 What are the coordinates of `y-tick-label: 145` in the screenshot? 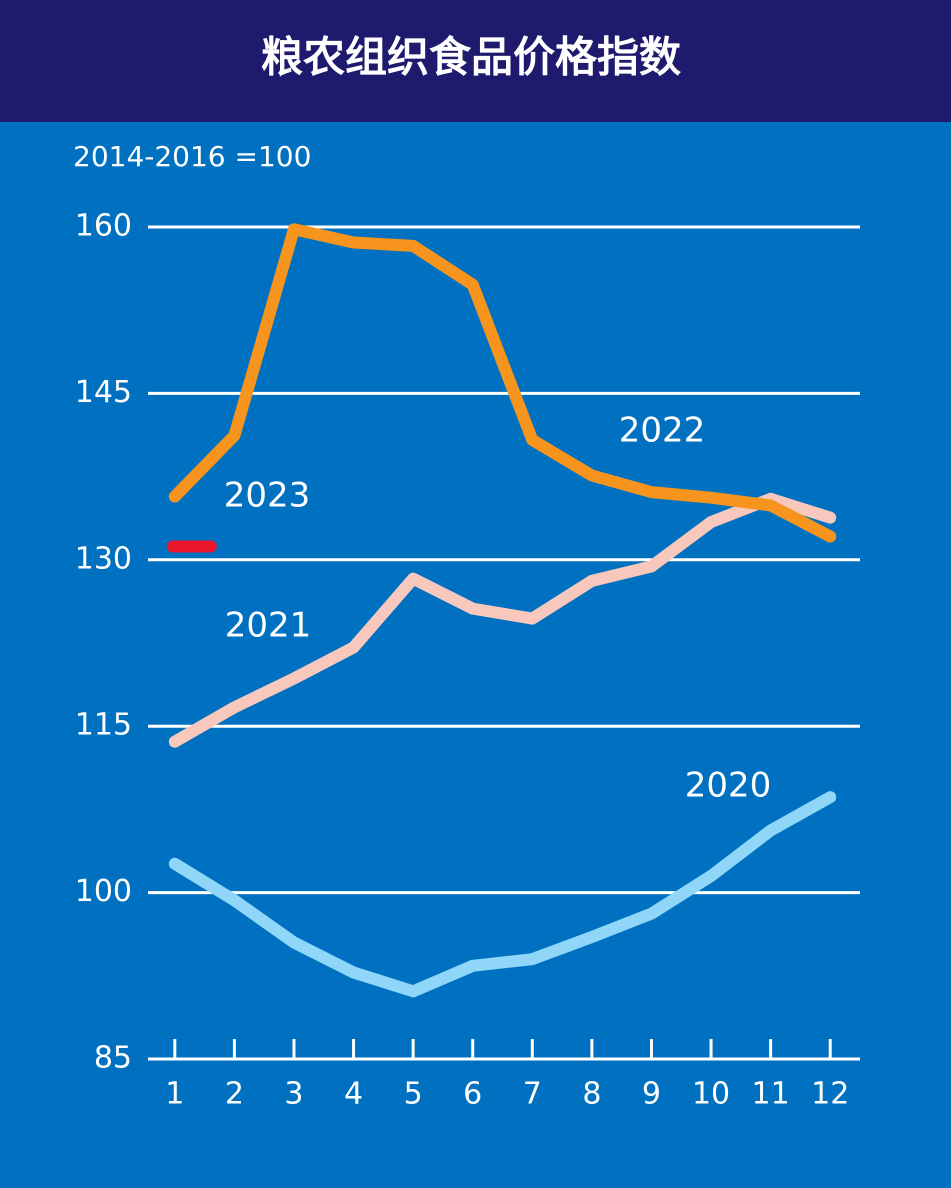 It's located at (103, 392).